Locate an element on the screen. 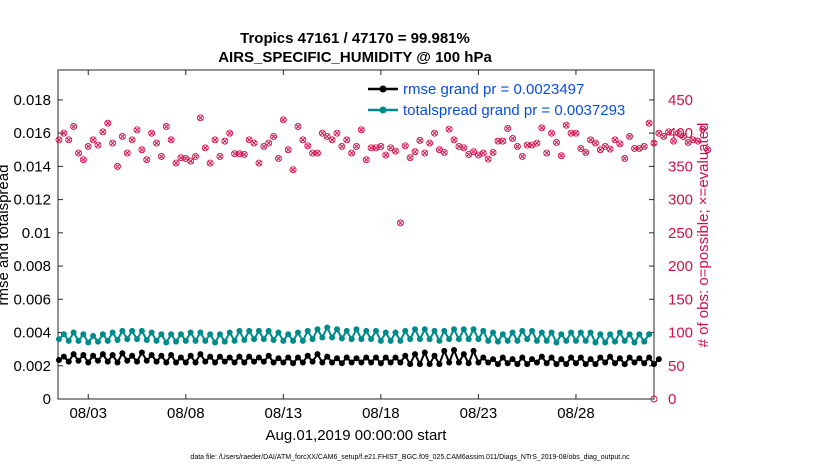  y-right-tick-label: 200 is located at coordinates (680, 266).